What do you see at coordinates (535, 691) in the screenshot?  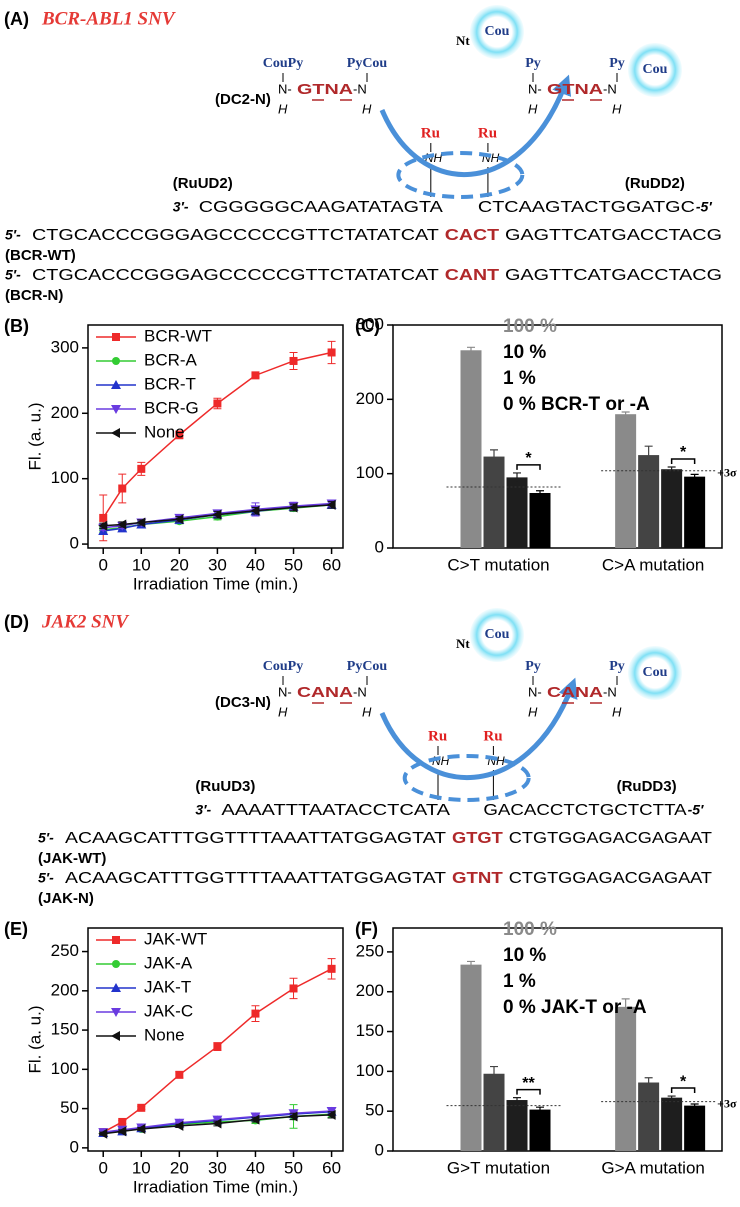 I see `linker: N-` at bounding box center [535, 691].